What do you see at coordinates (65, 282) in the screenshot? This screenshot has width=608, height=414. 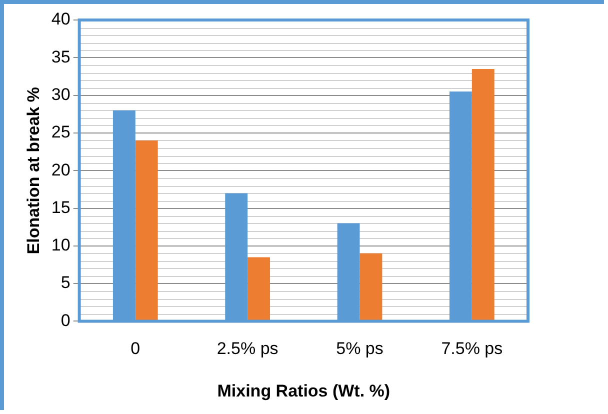 I see `y-tick-label: 5` at bounding box center [65, 282].